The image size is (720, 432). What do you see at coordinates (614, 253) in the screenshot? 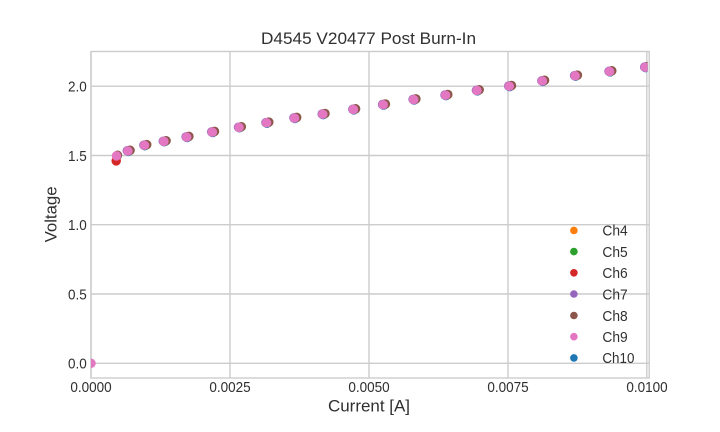
I see `svg-text: Ch5` at bounding box center [614, 253].